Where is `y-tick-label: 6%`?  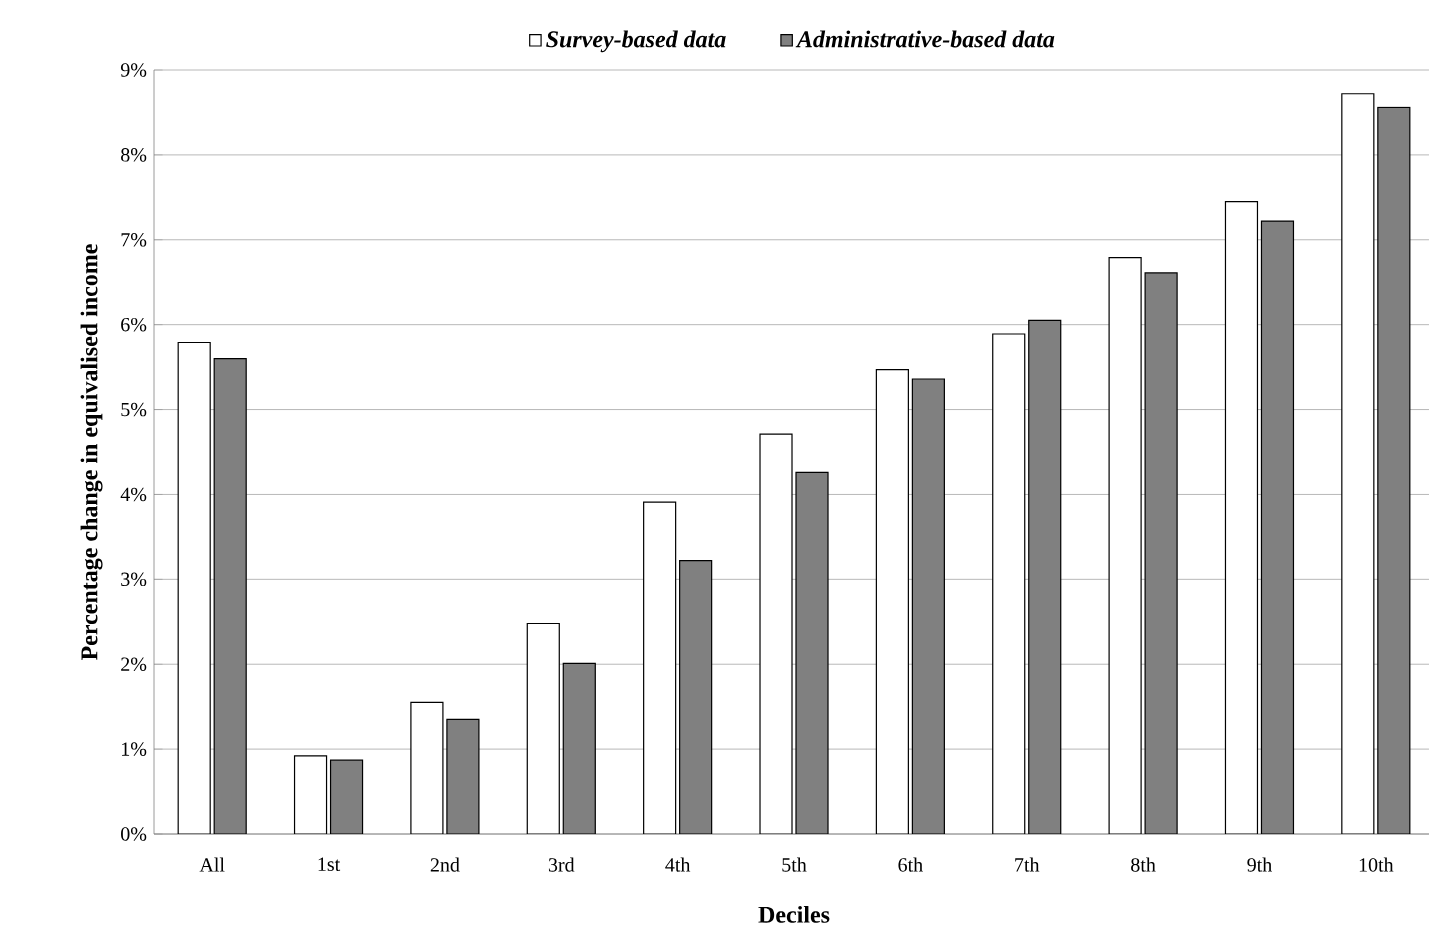 y-tick-label: 6% is located at coordinates (134, 324).